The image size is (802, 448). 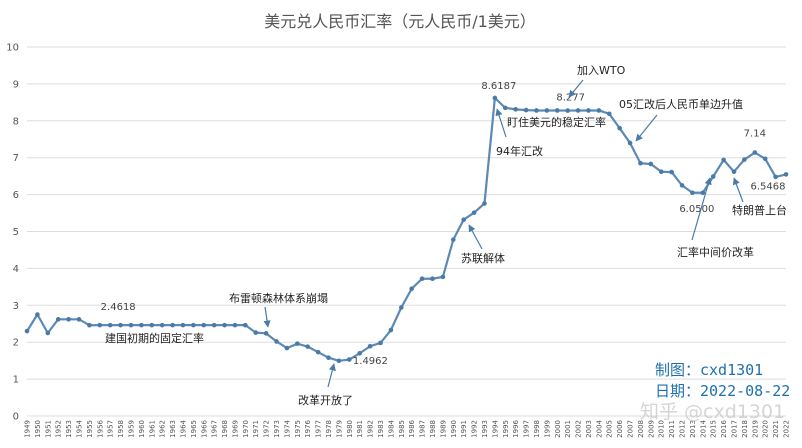 I want to click on credit-author: 制图：cxd1301, so click(x=709, y=370).